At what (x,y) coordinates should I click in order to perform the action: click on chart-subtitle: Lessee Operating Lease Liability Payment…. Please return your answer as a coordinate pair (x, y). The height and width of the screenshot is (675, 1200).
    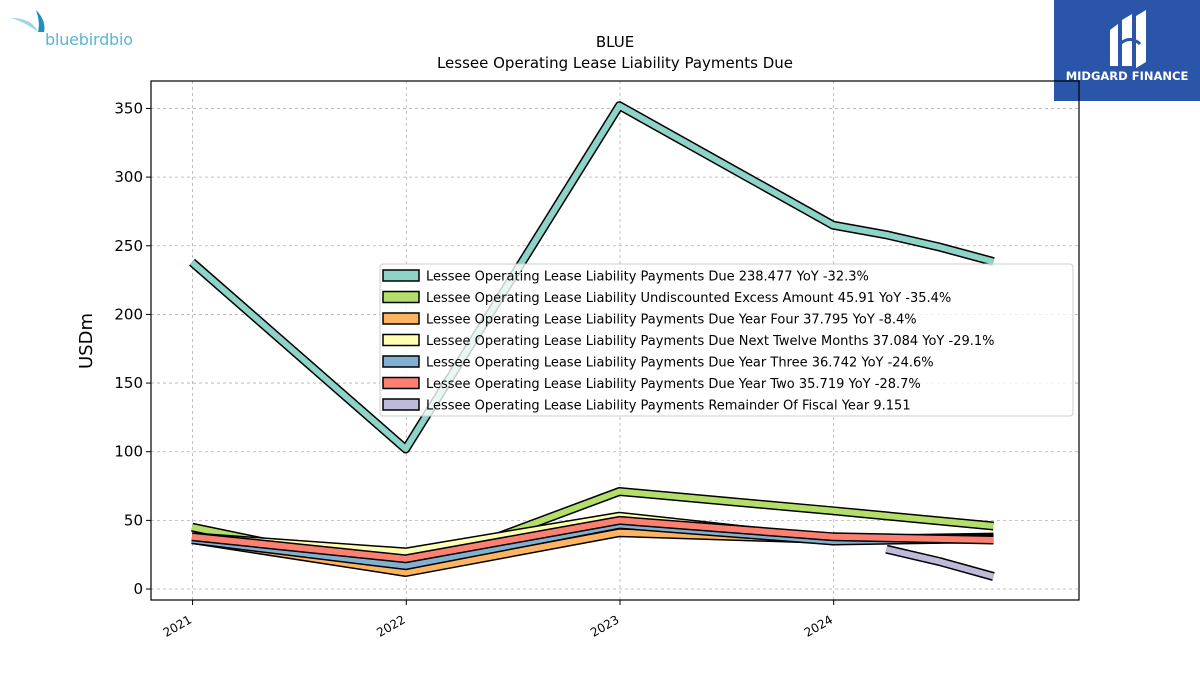
    Looking at the image, I should click on (615, 63).